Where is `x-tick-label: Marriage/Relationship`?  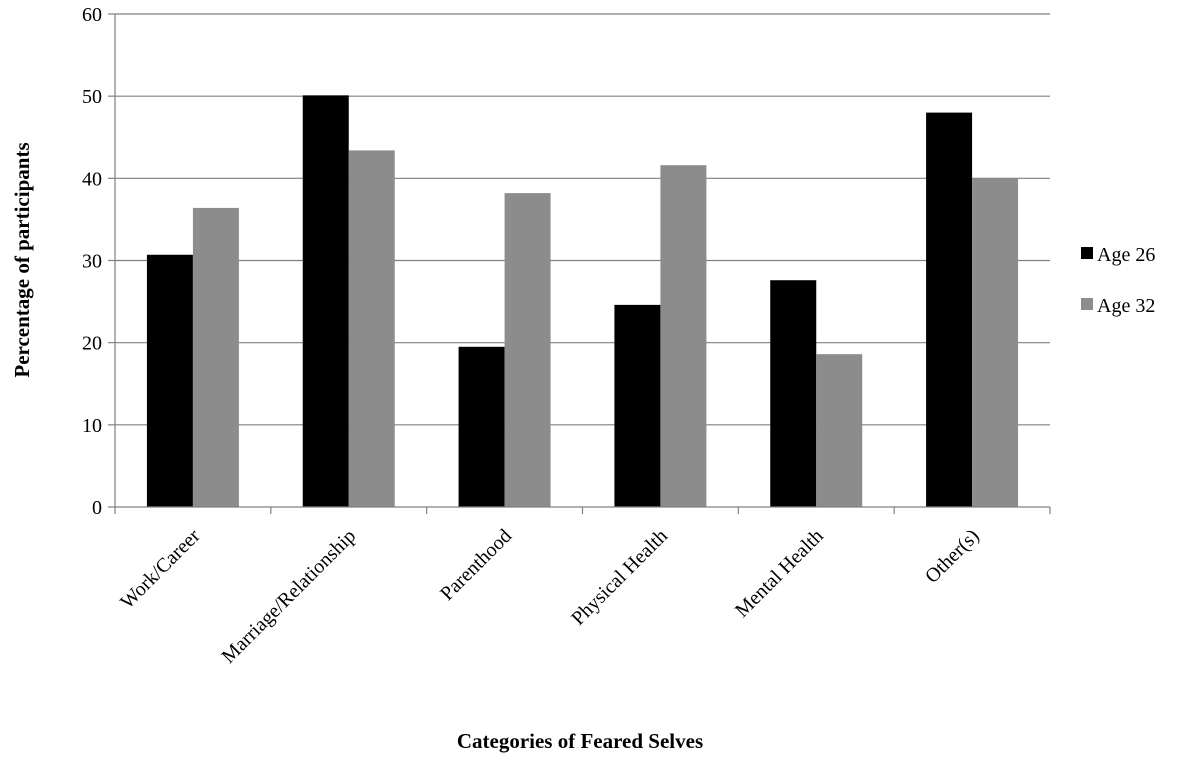 x-tick-label: Marriage/Relationship is located at coordinates (288, 596).